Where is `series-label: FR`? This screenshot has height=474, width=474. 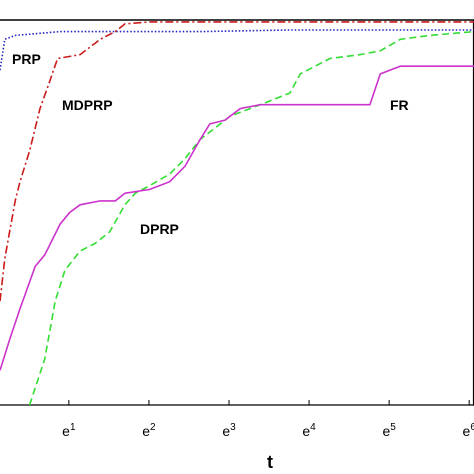
series-label: FR is located at coordinates (399, 105).